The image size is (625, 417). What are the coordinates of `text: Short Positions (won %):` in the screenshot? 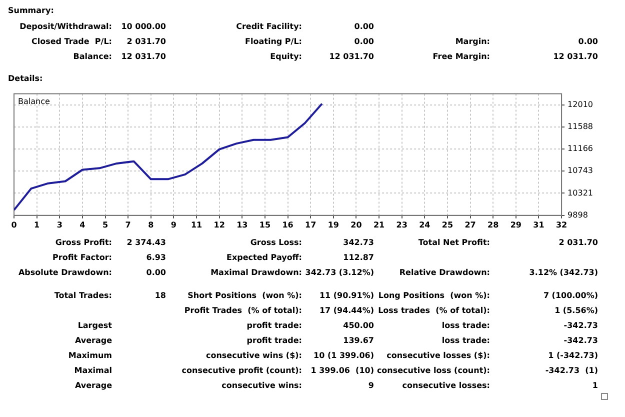 It's located at (245, 295).